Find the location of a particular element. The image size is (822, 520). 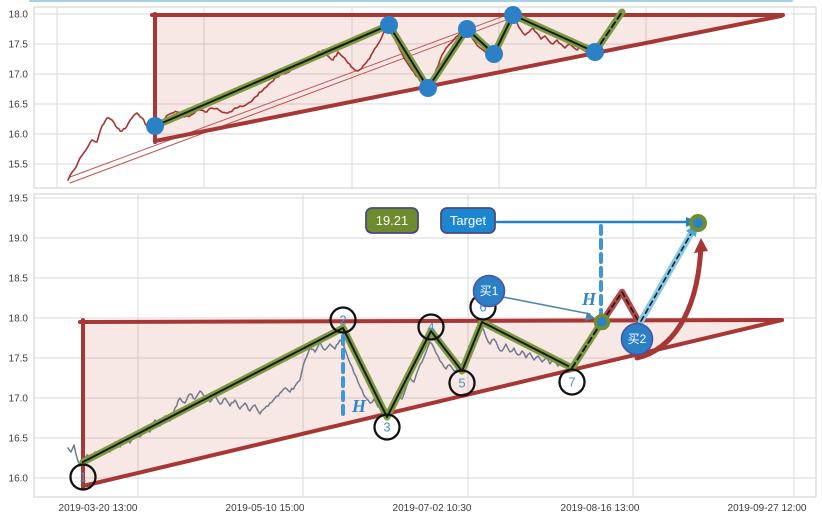

red-pullback-dashes is located at coordinates (621, 308).